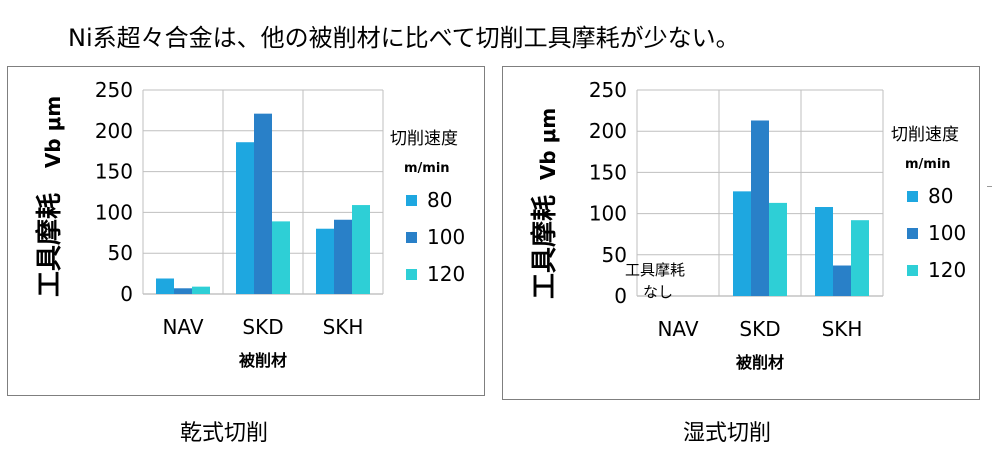  I want to click on annotation-line: 工具摩耗, so click(655, 270).